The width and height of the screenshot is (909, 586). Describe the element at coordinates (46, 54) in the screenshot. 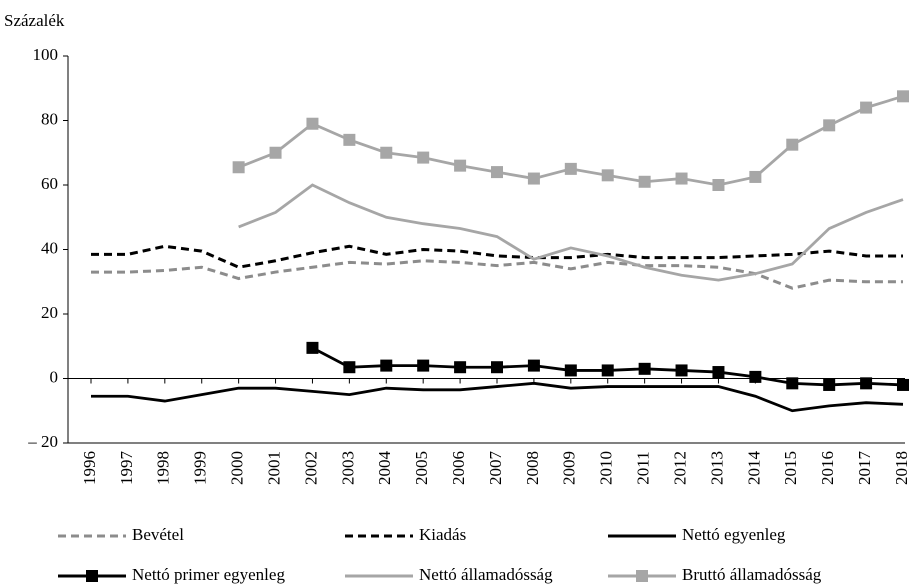

I see `y-tick-label: 100` at that location.